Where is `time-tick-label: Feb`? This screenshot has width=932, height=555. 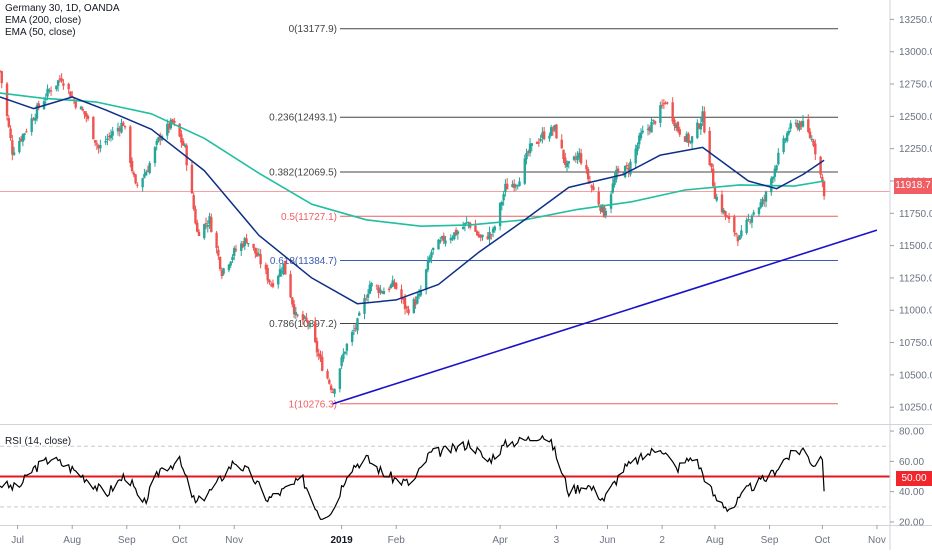
time-tick-label: Feb is located at coordinates (397, 540).